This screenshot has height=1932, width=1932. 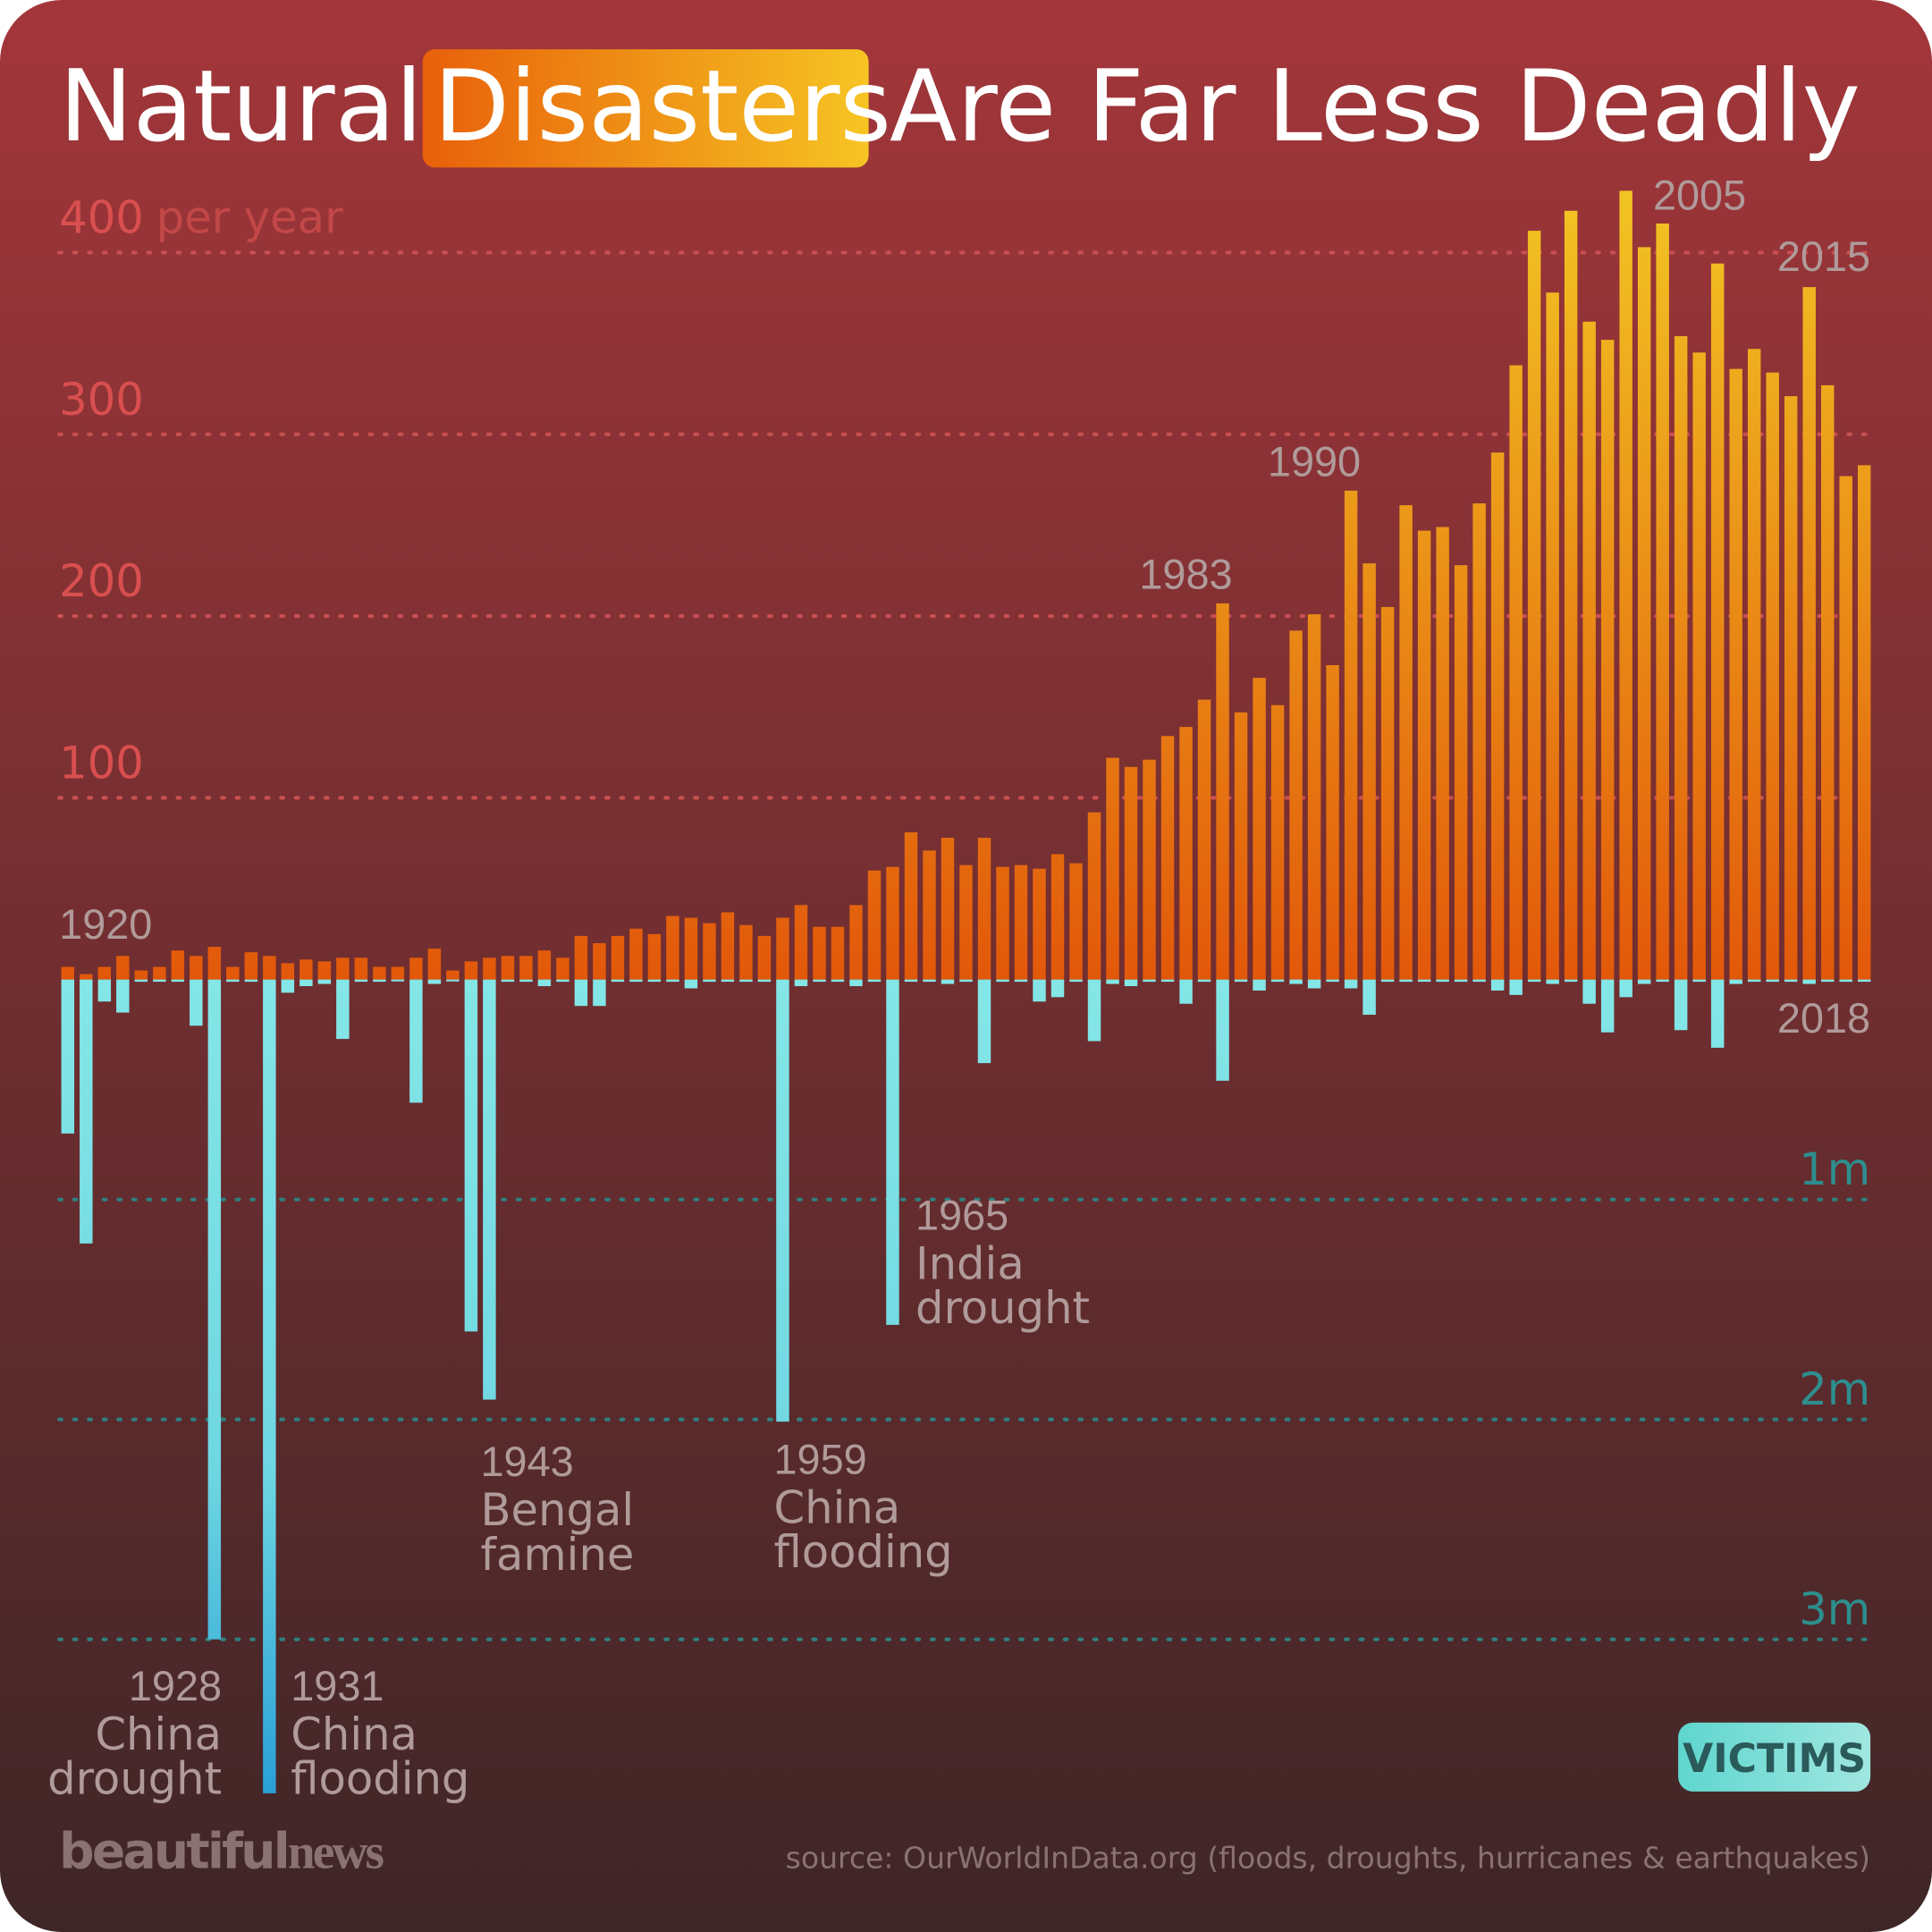 I want to click on disaster-bar-1972, so click(x=1021, y=922).